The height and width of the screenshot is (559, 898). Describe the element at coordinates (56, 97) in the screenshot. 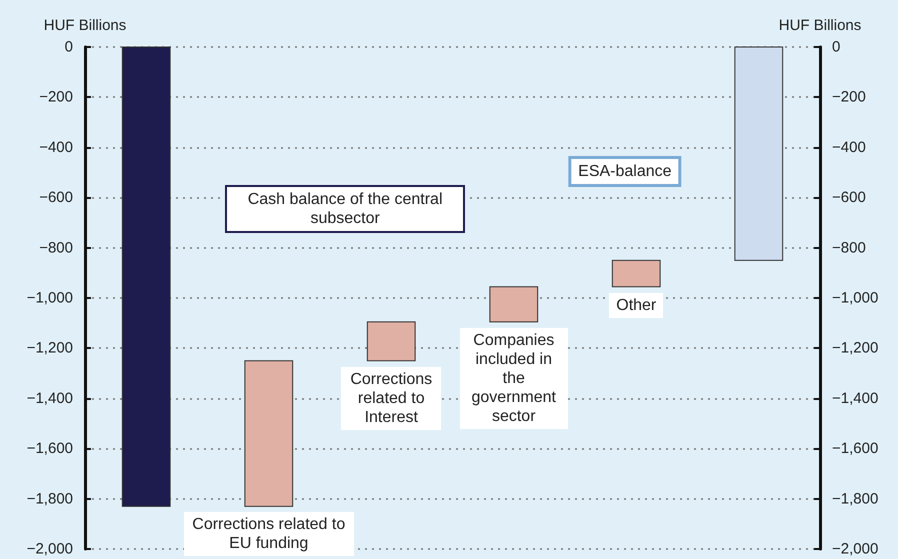

I see `y-tick-label: −200` at that location.